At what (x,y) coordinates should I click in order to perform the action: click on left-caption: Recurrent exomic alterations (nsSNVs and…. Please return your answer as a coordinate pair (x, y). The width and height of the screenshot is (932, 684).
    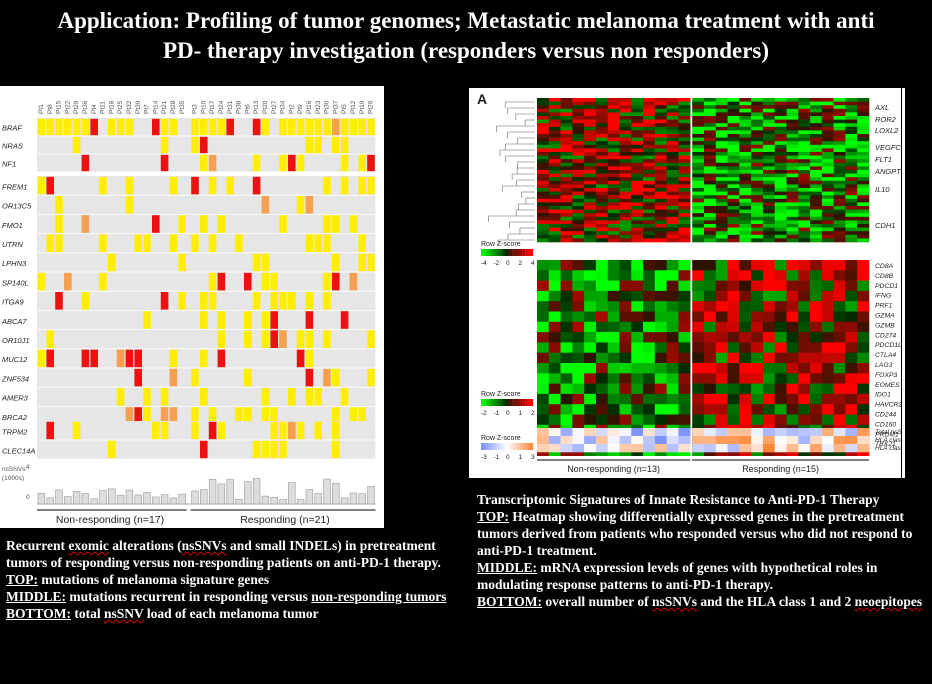
    Looking at the image, I should click on (233, 579).